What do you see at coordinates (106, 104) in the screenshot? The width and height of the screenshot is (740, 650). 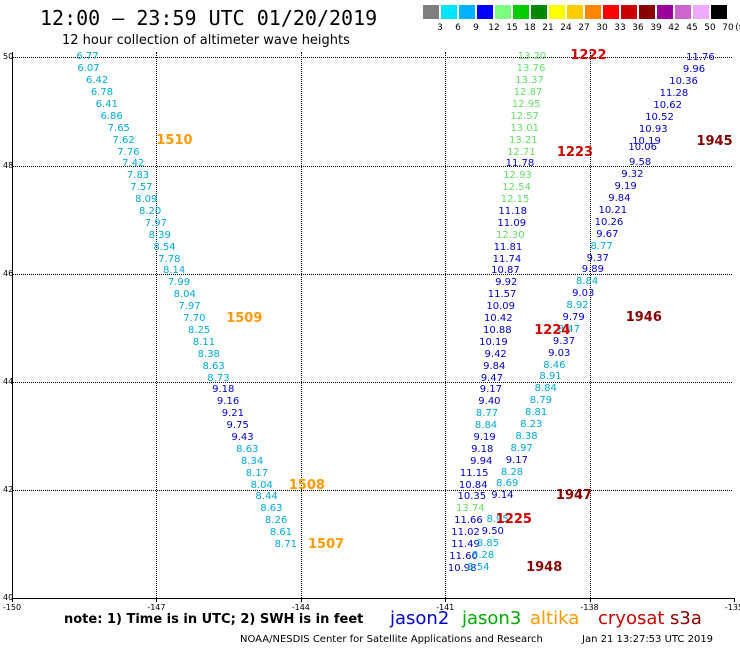 I see `wave-height-value: 6.41` at bounding box center [106, 104].